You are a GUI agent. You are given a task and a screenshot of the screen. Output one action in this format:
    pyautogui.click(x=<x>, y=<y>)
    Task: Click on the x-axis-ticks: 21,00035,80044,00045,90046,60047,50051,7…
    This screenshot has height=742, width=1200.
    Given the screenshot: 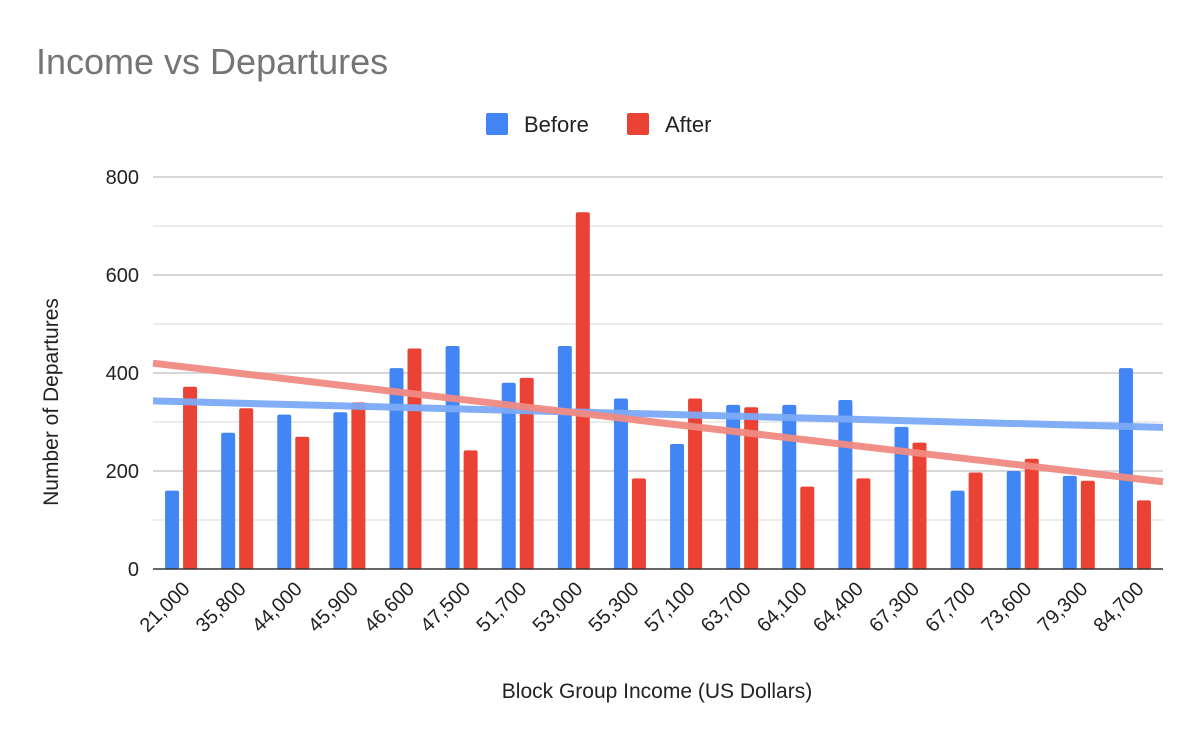 What is the action you would take?
    pyautogui.click(x=642, y=607)
    